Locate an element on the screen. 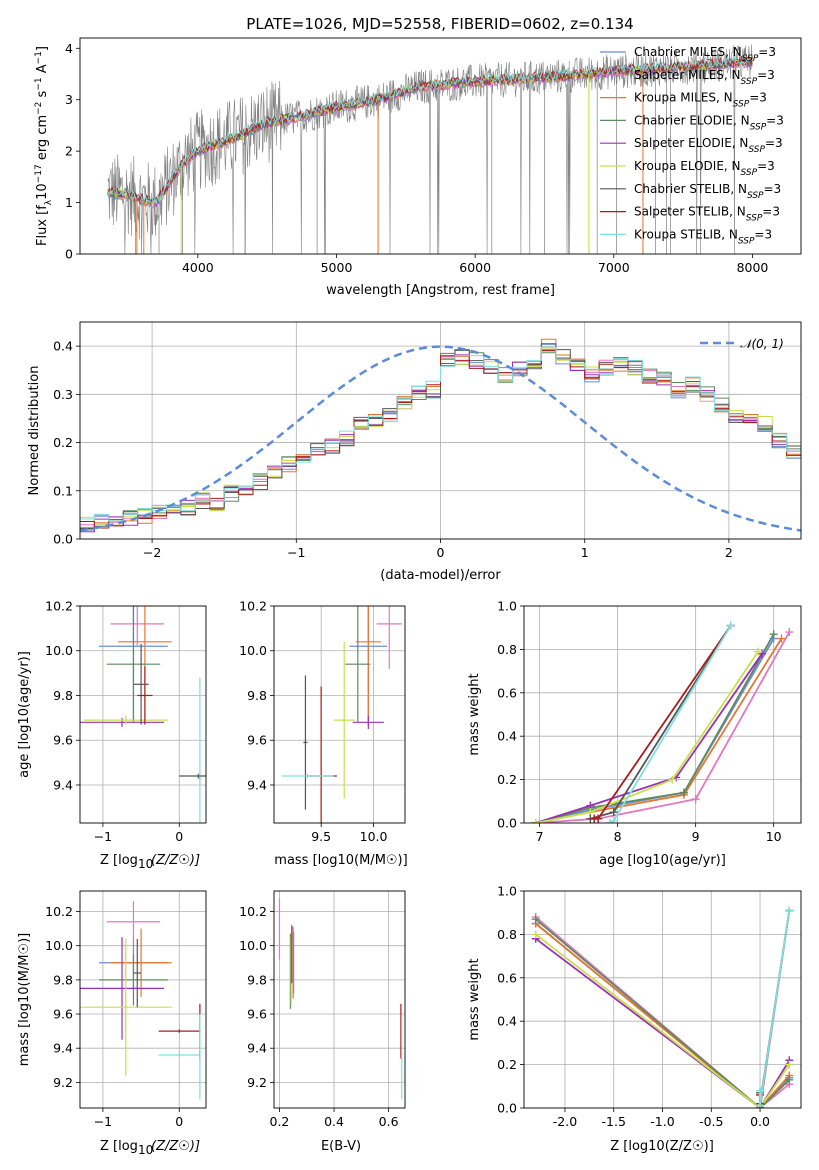  x-tick-label: 0.0 is located at coordinates (760, 1121).